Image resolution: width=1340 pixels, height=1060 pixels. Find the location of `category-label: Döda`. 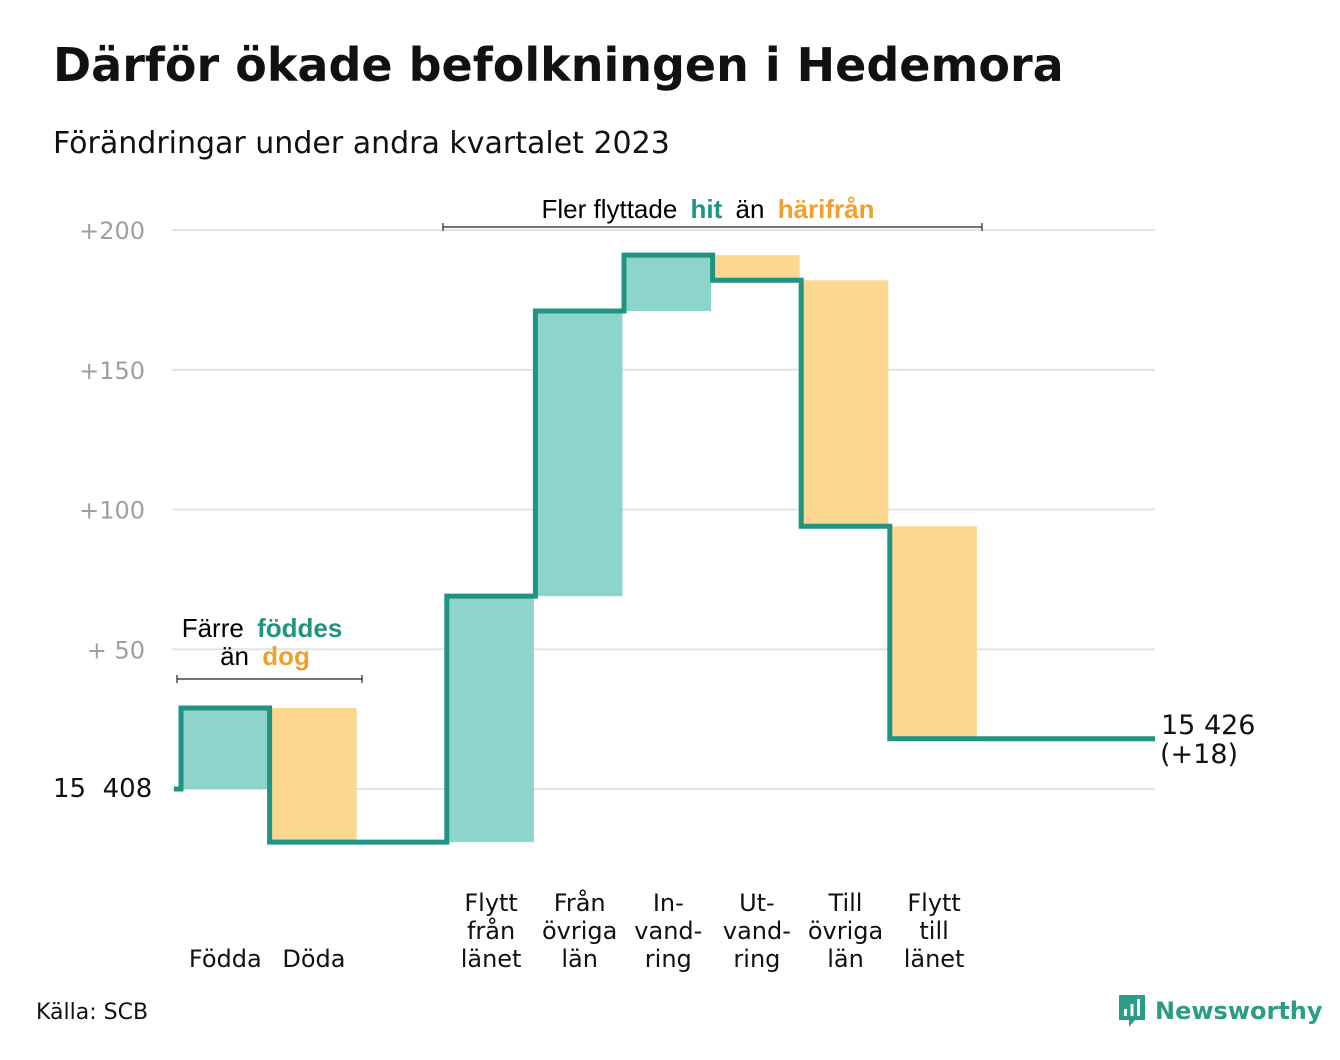

category-label: Döda is located at coordinates (313, 959).